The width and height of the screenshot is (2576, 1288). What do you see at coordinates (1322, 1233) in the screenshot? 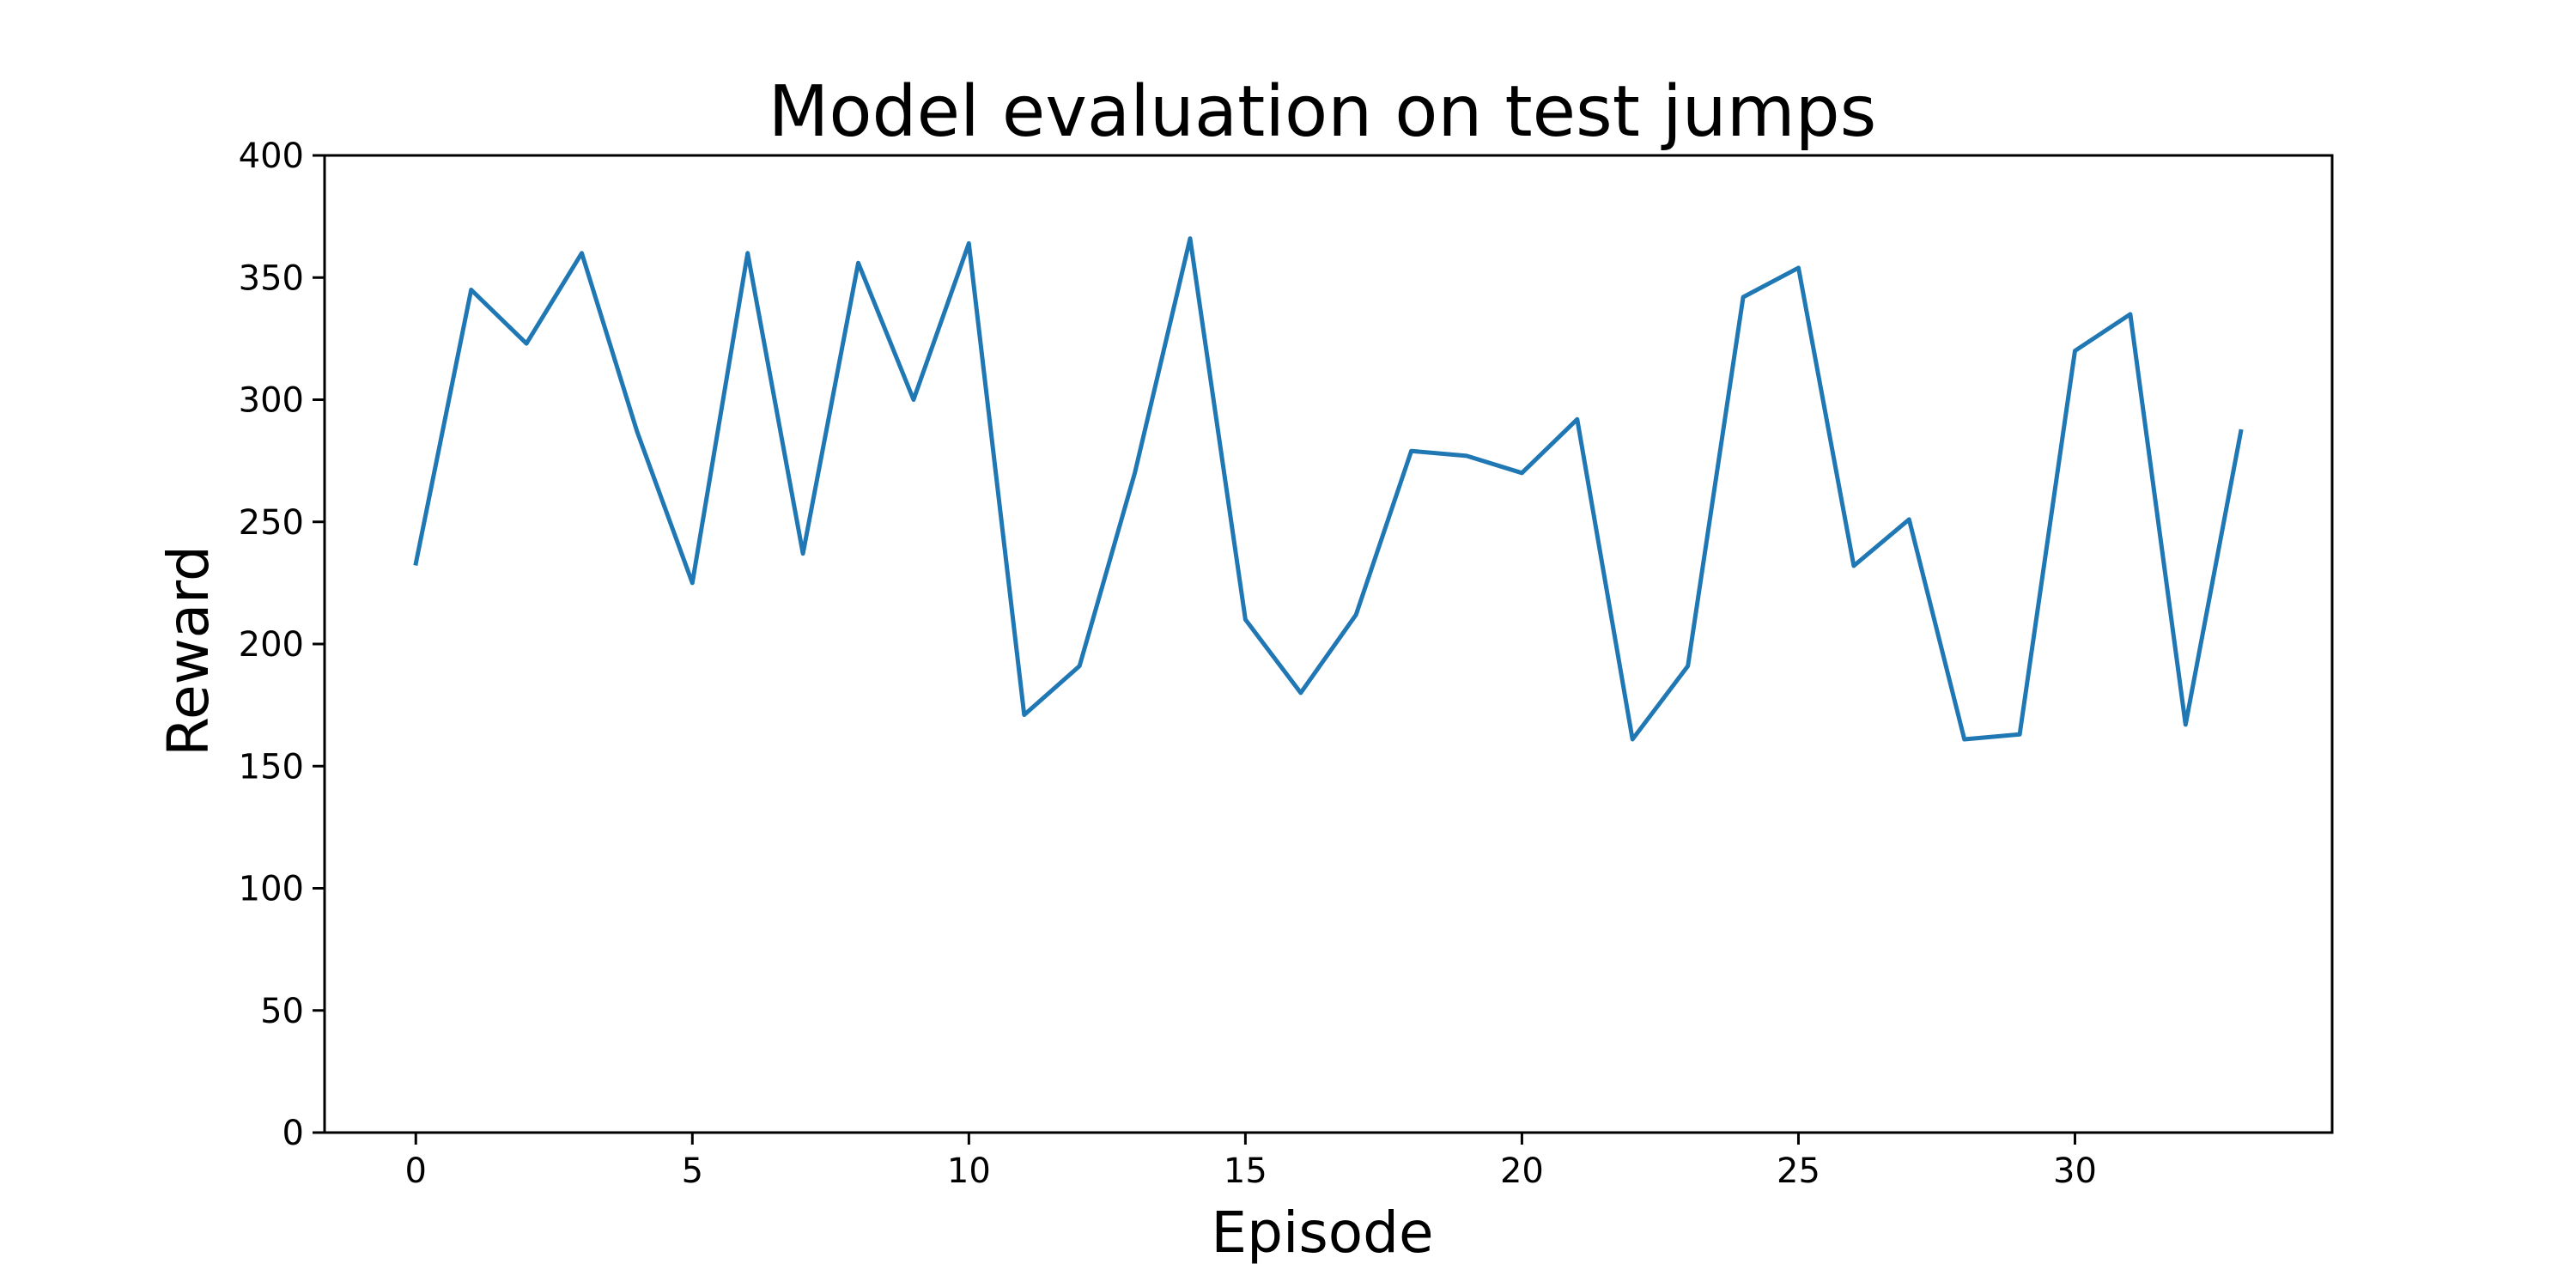
I see `x-axis-label: Episode` at bounding box center [1322, 1233].